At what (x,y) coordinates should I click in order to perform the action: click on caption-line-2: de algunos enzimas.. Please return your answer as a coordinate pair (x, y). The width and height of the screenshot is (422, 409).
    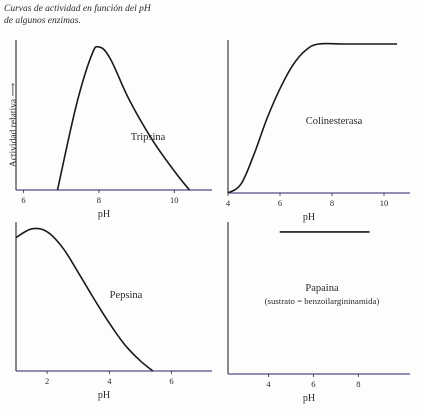
    Looking at the image, I should click on (42, 21).